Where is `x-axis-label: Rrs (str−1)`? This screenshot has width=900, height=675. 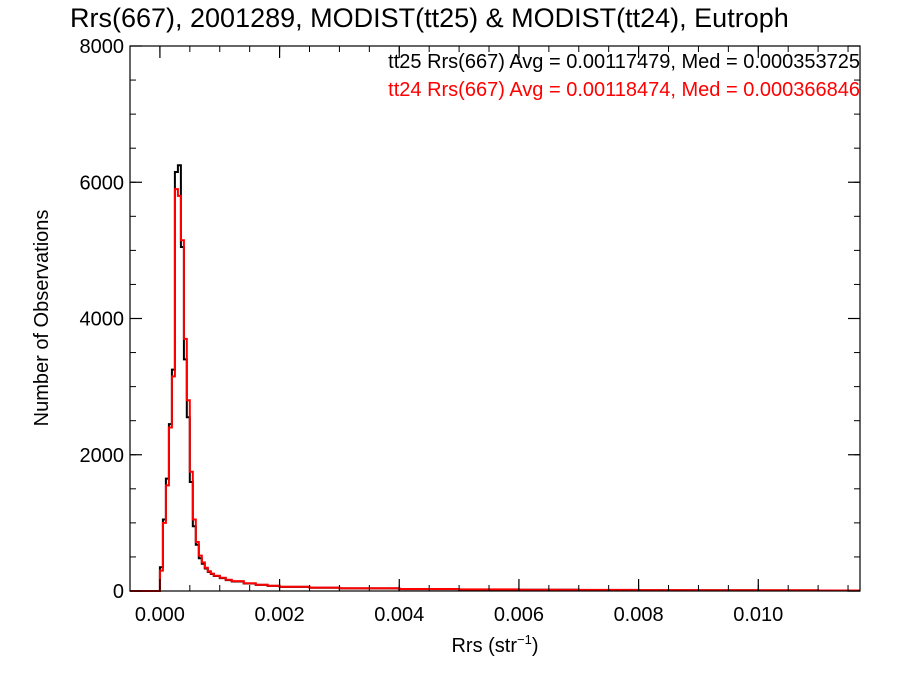 x-axis-label: Rrs (str−1) is located at coordinates (494, 644).